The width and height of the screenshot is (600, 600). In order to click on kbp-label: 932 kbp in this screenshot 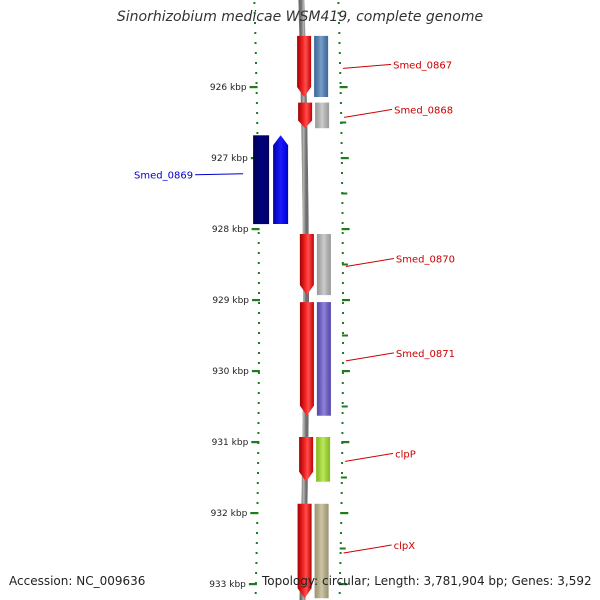, I will do `click(229, 514)`.